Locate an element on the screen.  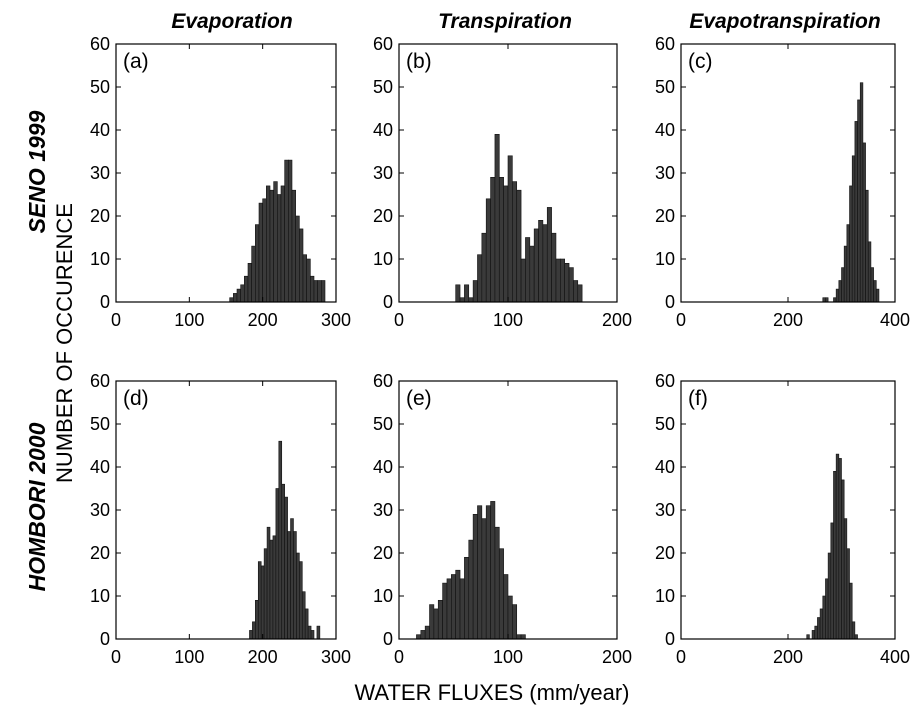
y-tick-label: 20 is located at coordinates (100, 553).